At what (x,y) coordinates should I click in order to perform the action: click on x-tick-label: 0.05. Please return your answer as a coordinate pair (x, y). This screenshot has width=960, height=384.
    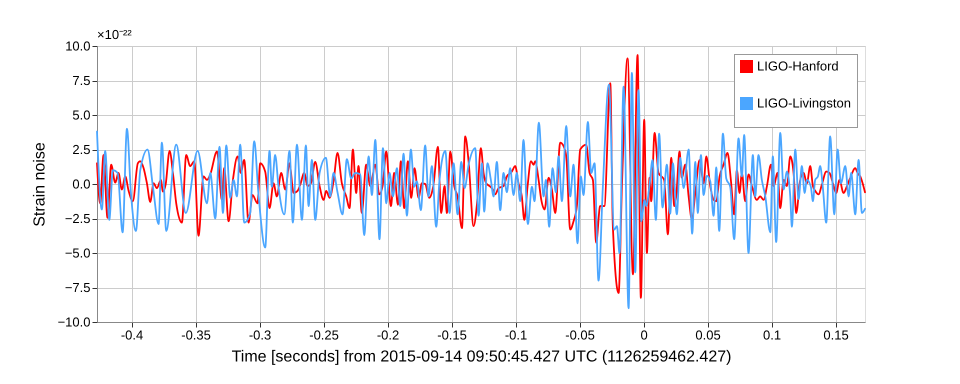
    Looking at the image, I should click on (708, 335).